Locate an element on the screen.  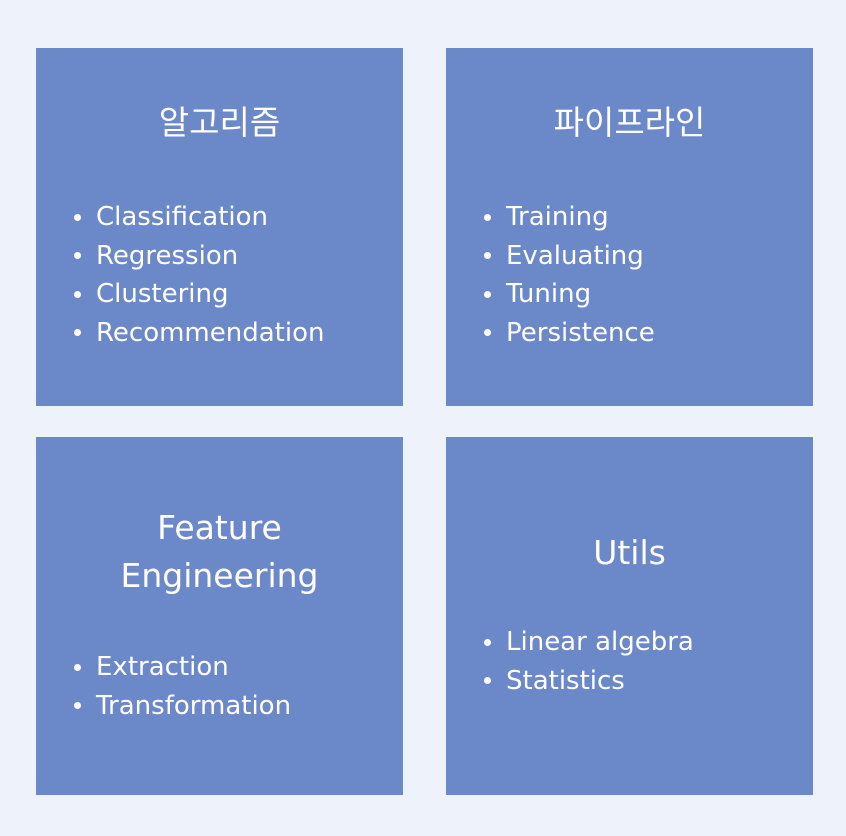
card-list: Linear algebra Statistics is located at coordinates (589, 661).